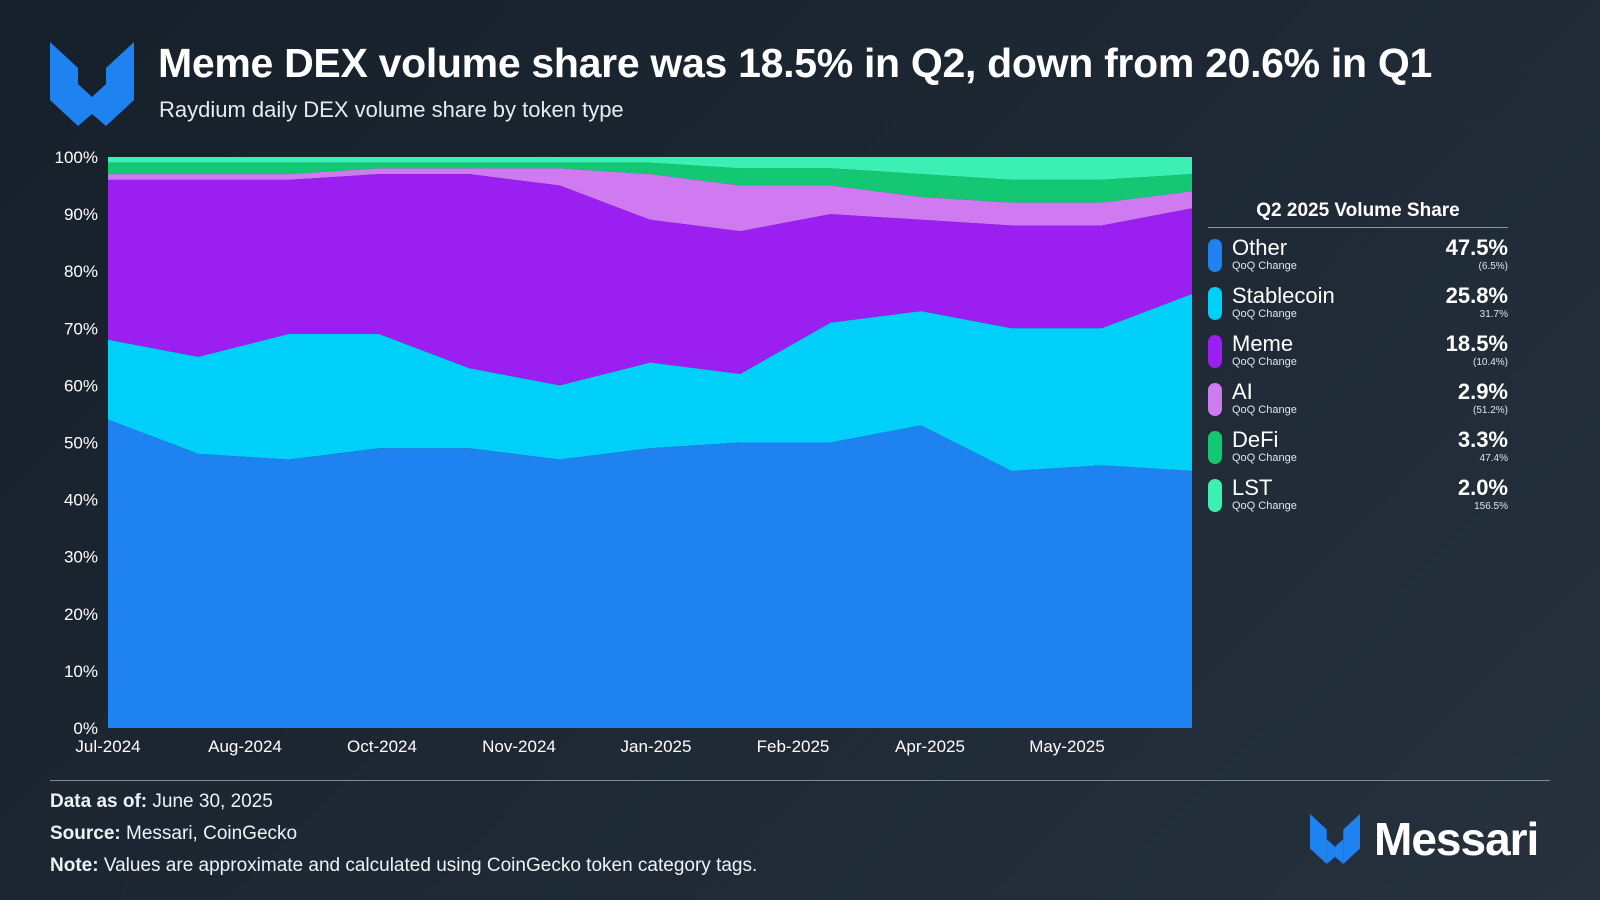 The height and width of the screenshot is (900, 1600). I want to click on note-label: Note:, so click(74, 865).